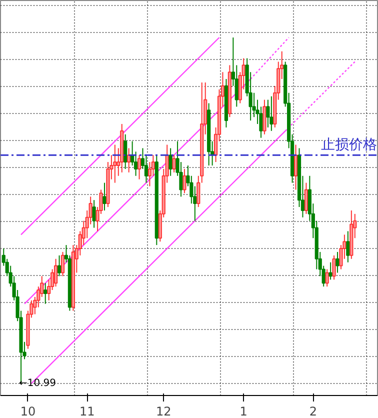  Describe the element at coordinates (164, 411) in the screenshot. I see `x-tick-label: 12` at that location.